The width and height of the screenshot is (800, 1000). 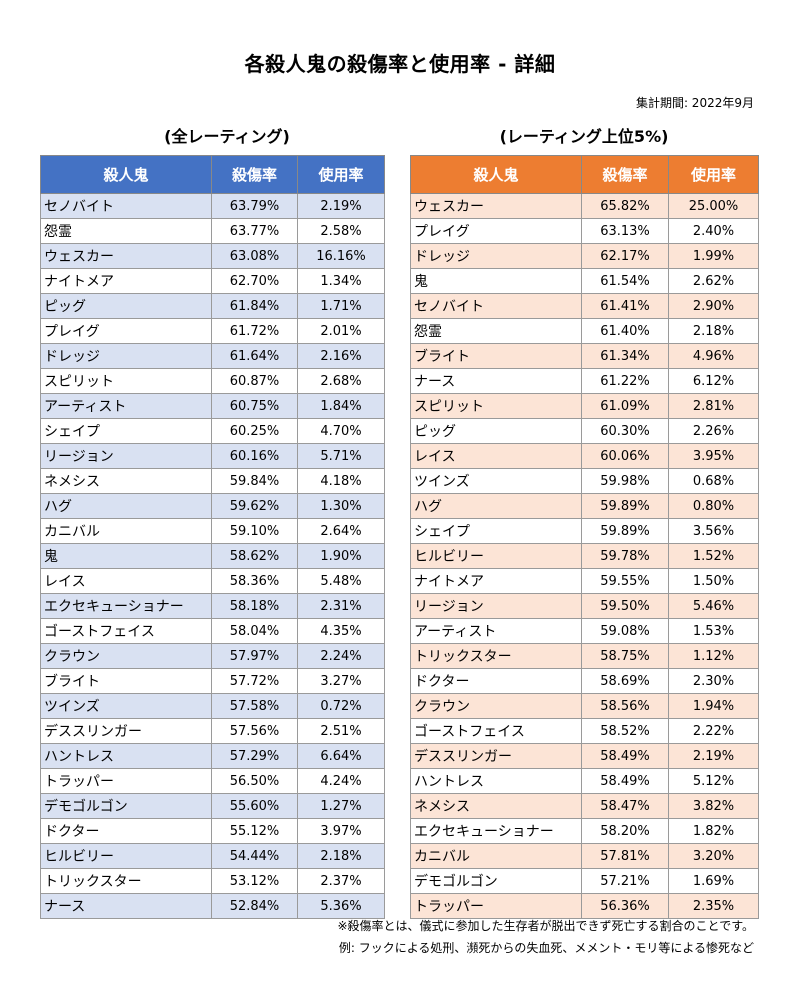 What do you see at coordinates (625, 331) in the screenshot?
I see `kill-rate: 61.40%` at bounding box center [625, 331].